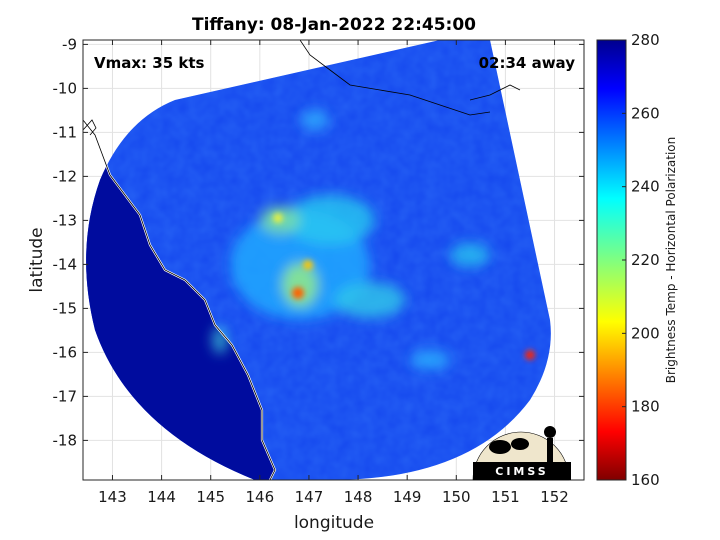  I want to click on colorbar-gradient, so click(611, 260).